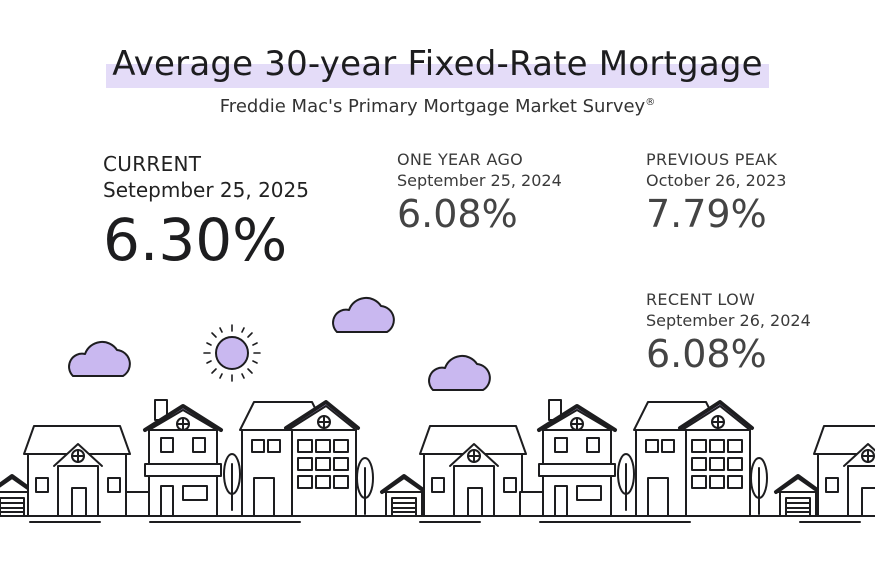 The image size is (875, 583). What do you see at coordinates (460, 159) in the screenshot?
I see `one-year-ago-label: ONE YEAR AGO` at bounding box center [460, 159].